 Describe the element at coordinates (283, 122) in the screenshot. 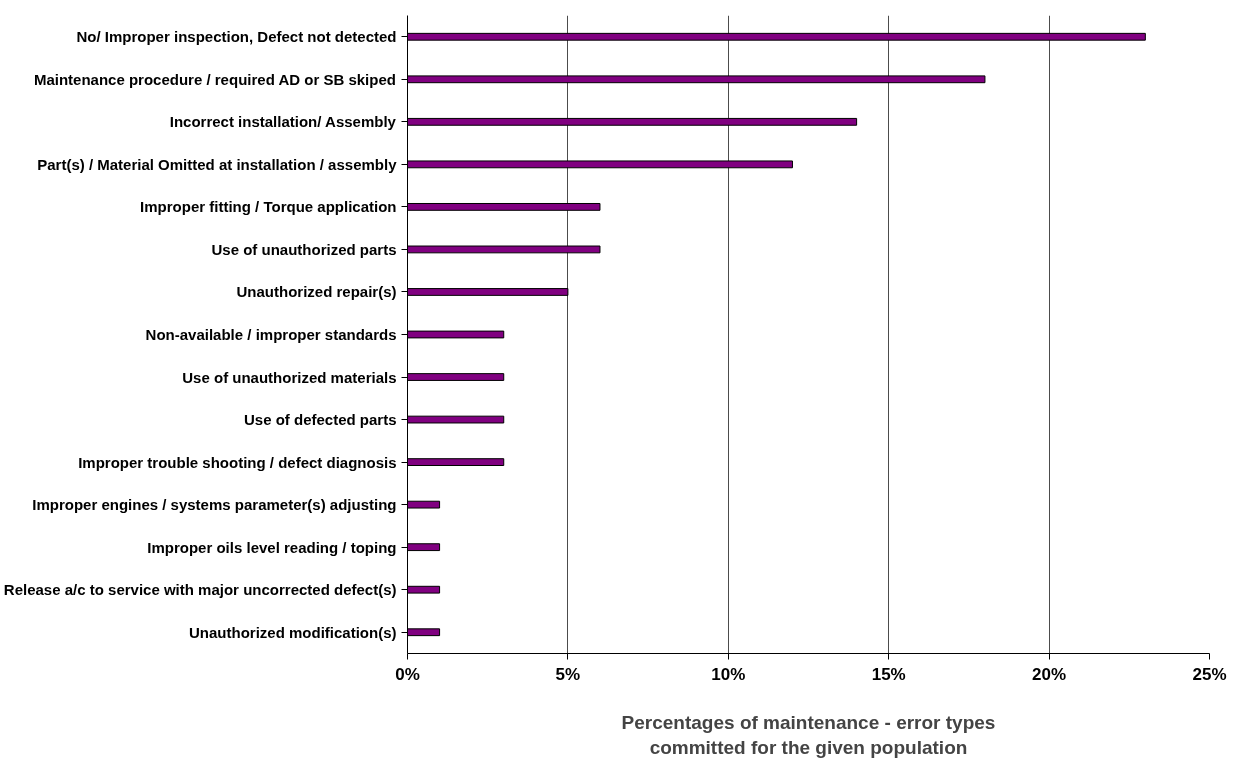

I see `y-tick-label: Incorrect installation/ Assembly` at that location.